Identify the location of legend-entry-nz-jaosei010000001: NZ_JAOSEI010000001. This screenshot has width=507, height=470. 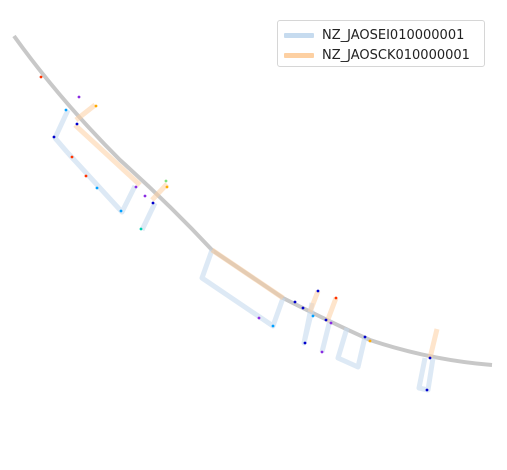
(381, 35).